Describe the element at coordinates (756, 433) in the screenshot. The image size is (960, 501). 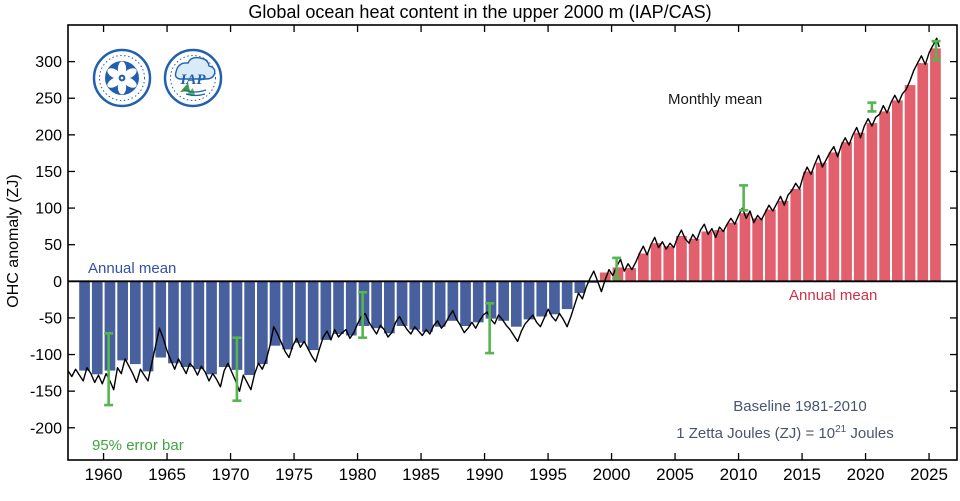
I see `zetta-prefix: 1 Zetta Joules (ZJ) = 10` at that location.